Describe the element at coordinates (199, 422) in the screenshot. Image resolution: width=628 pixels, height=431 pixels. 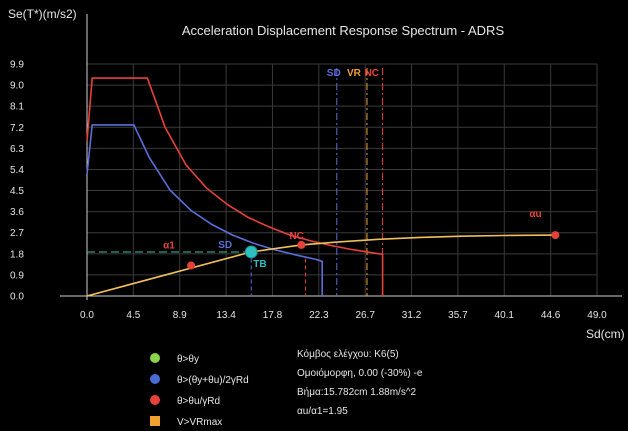
I see `legend-label: V>VRmax` at that location.